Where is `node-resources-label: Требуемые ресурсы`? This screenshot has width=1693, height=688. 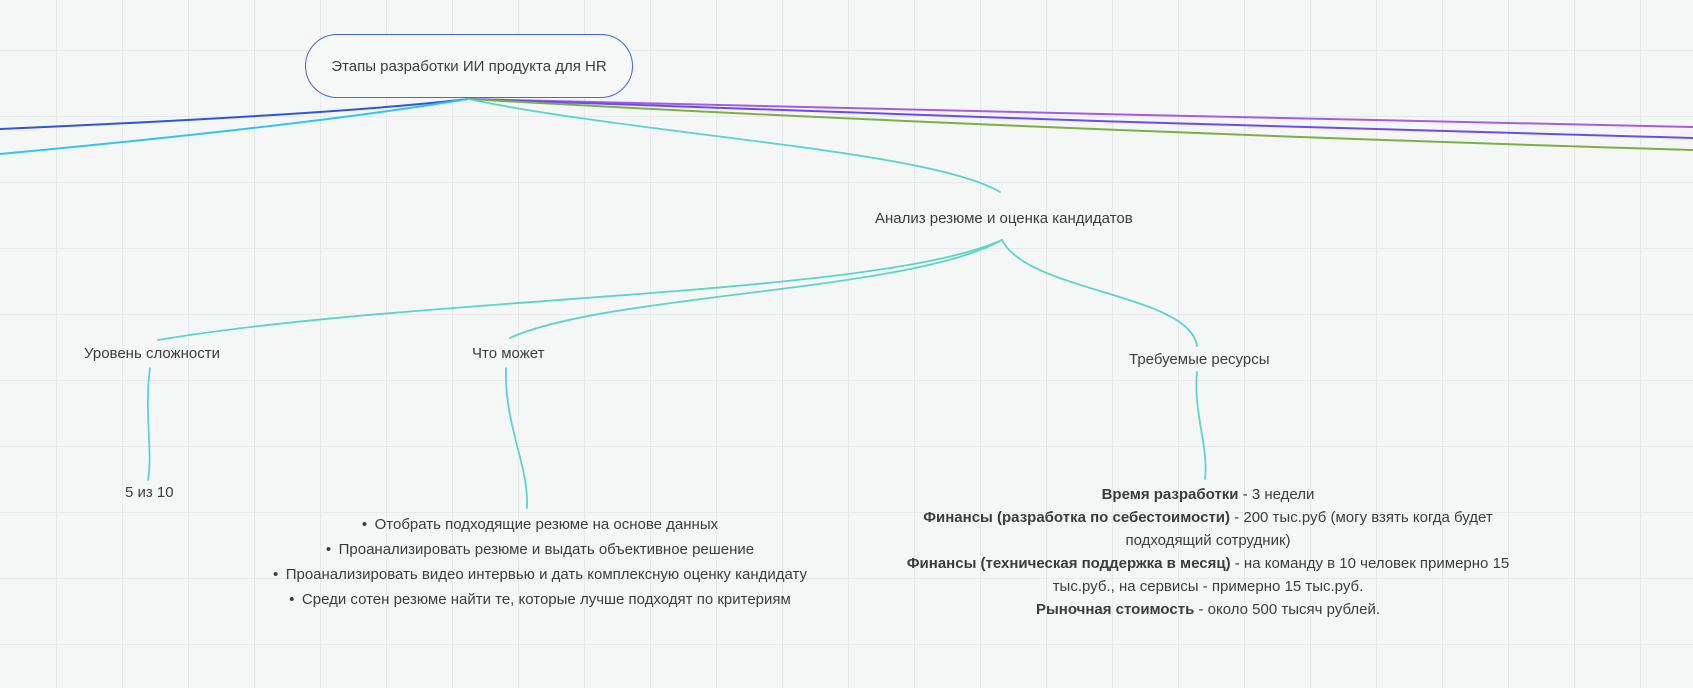
node-resources-label: Требуемые ресурсы is located at coordinates (1199, 359).